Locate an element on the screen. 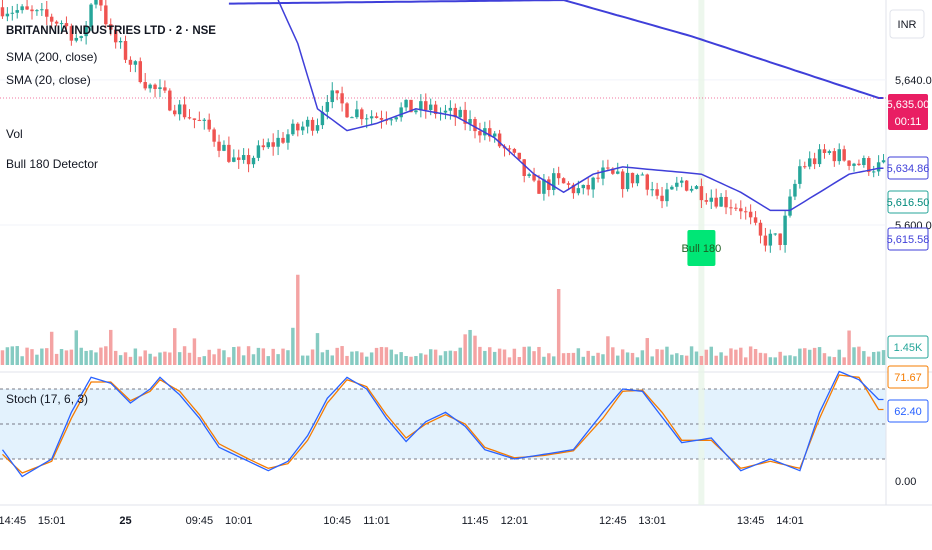 The width and height of the screenshot is (932, 550). sma20-badge: 5,615.58 is located at coordinates (908, 240).